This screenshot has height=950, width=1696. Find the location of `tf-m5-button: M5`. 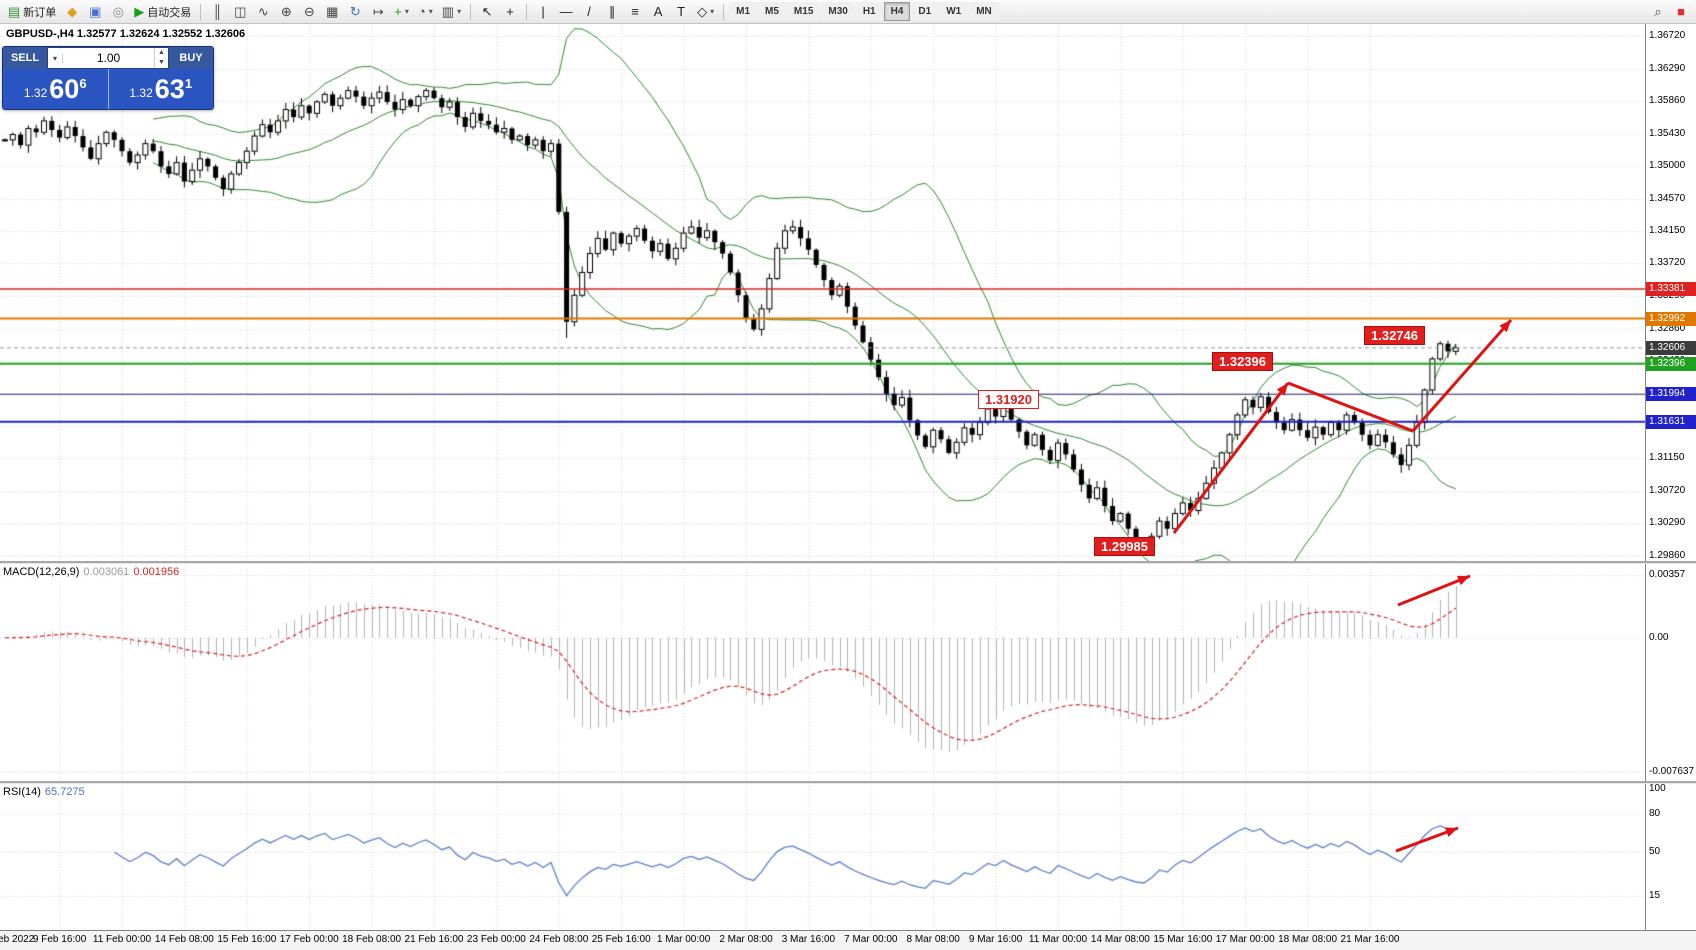

tf-m5-button: M5 is located at coordinates (772, 11).